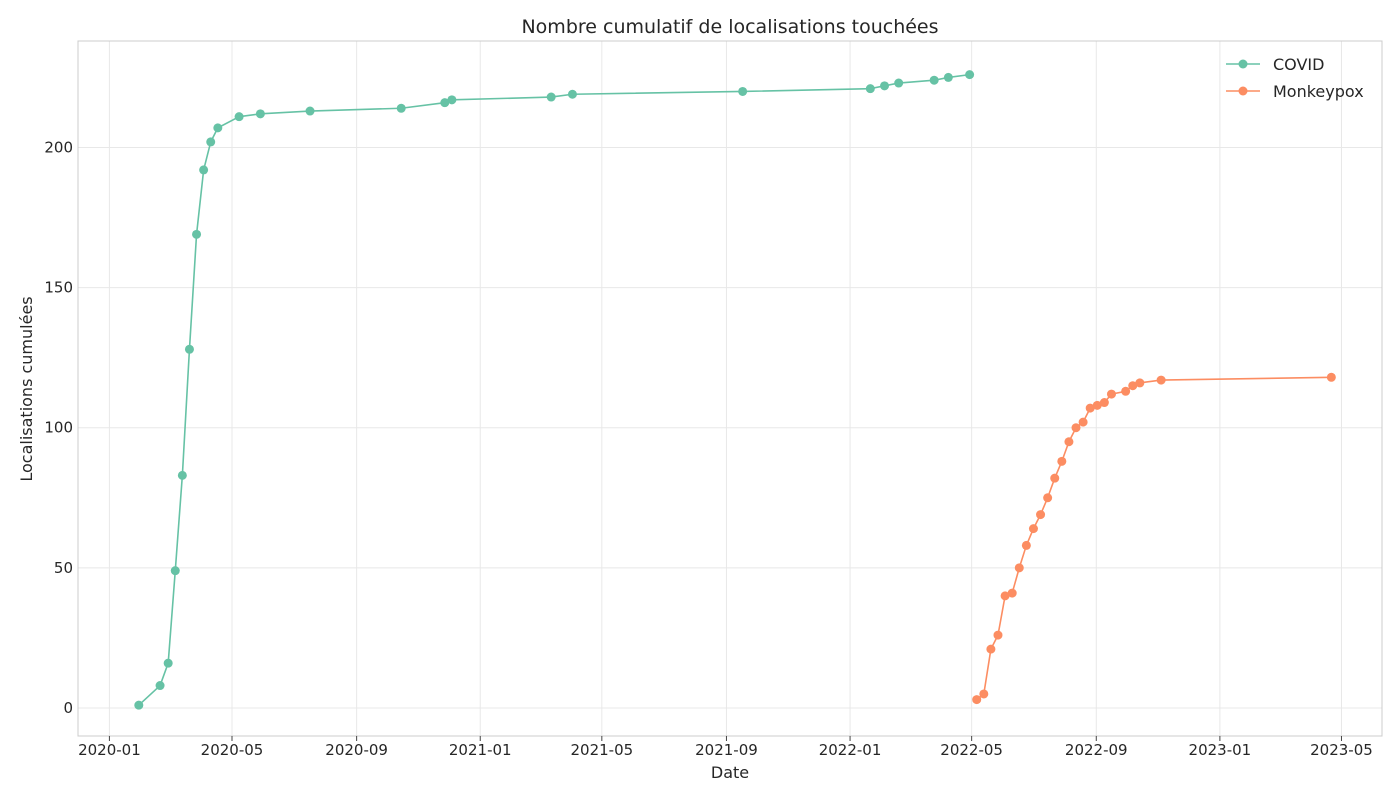 The height and width of the screenshot is (800, 1400). I want to click on legend-item-monkeypox: Monkeypox, so click(1295, 91).